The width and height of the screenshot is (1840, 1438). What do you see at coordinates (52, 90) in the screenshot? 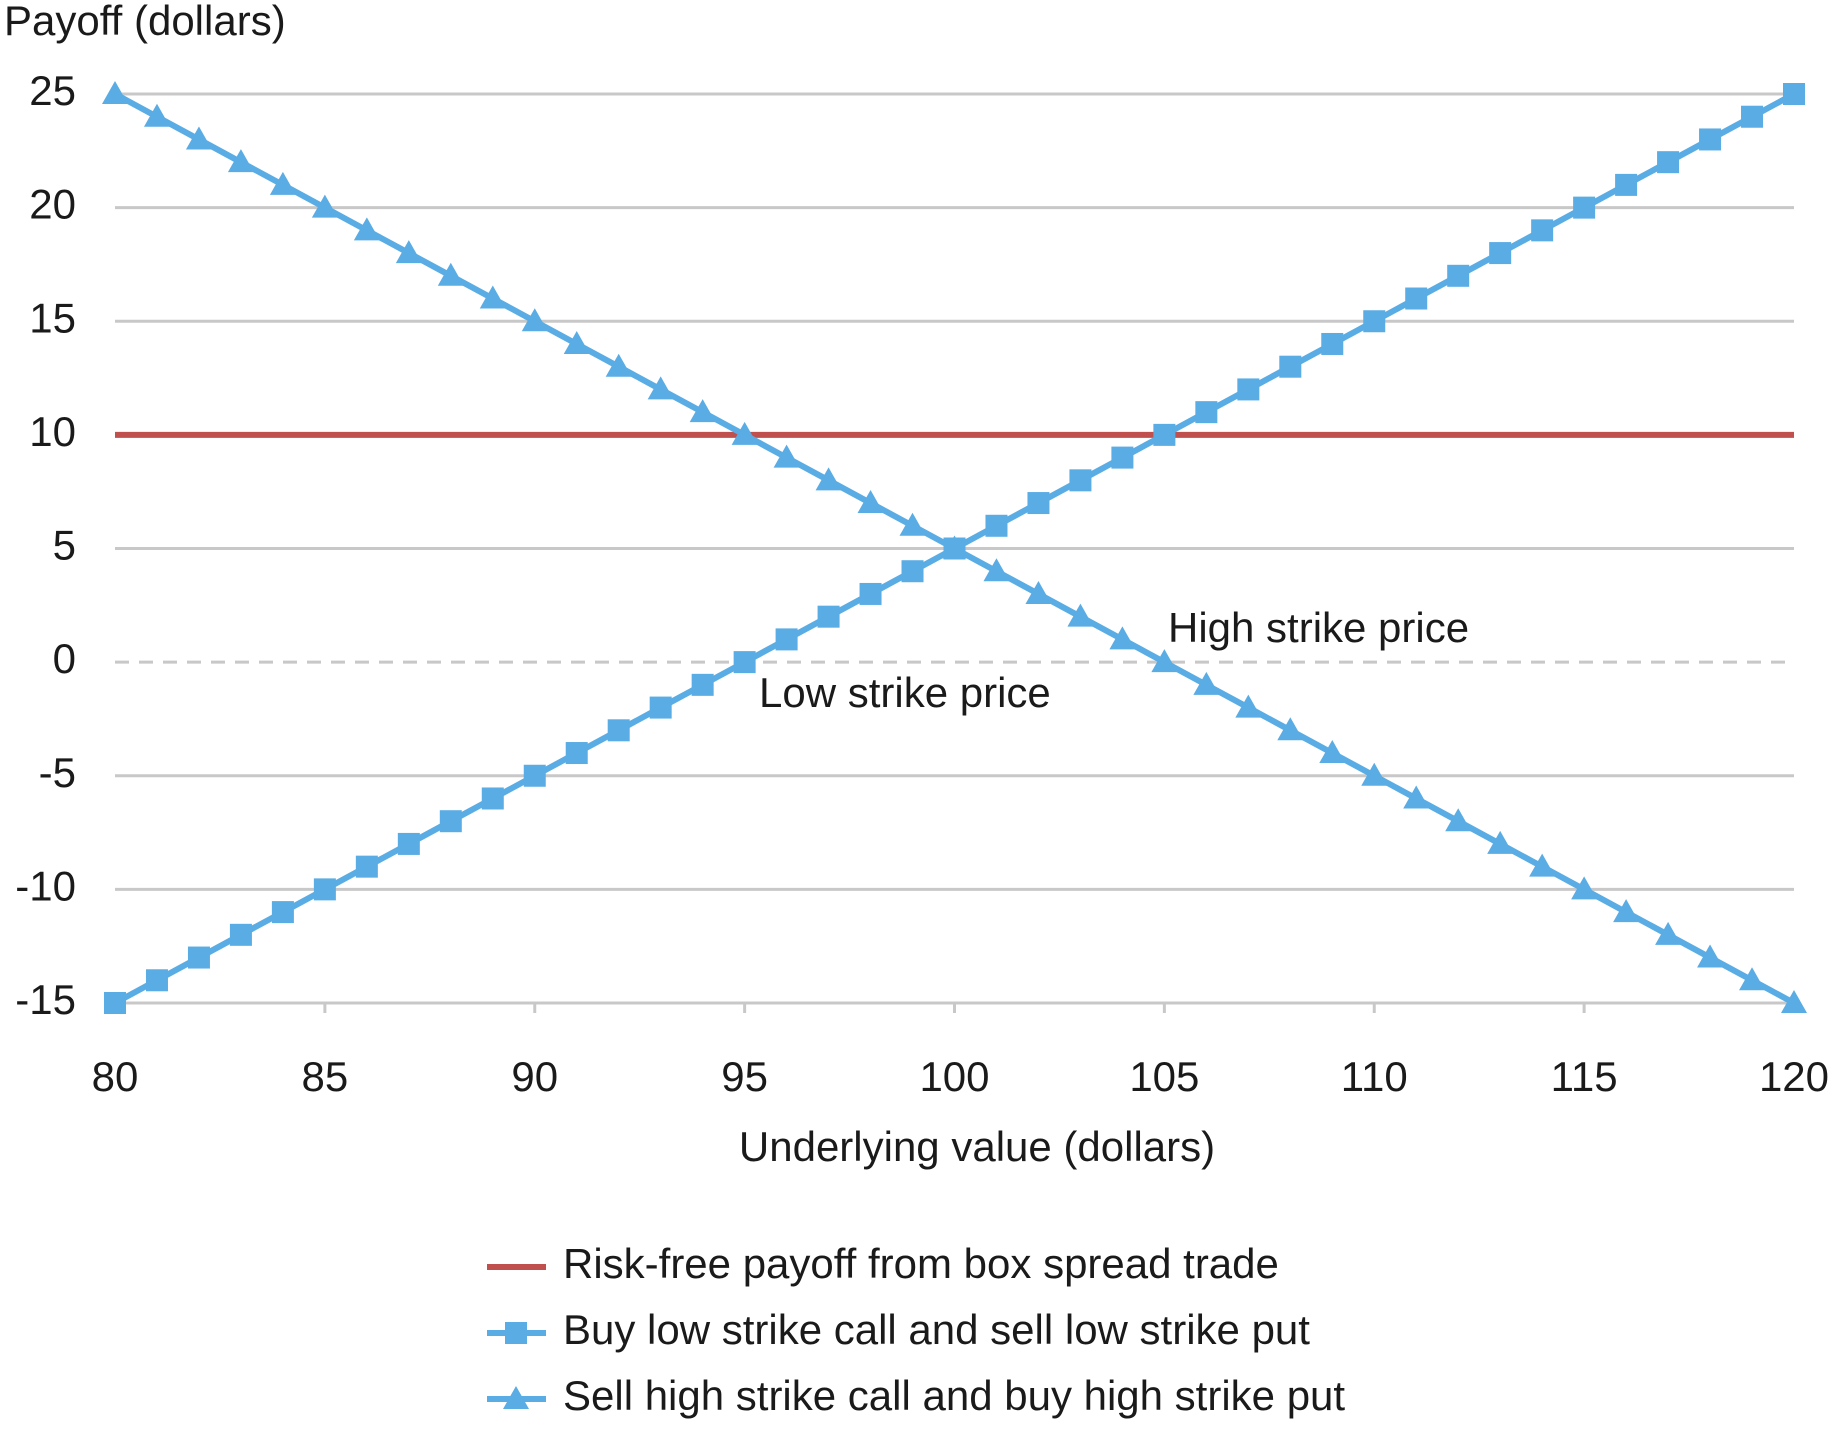
I see `y-tick-label: 25` at bounding box center [52, 90].